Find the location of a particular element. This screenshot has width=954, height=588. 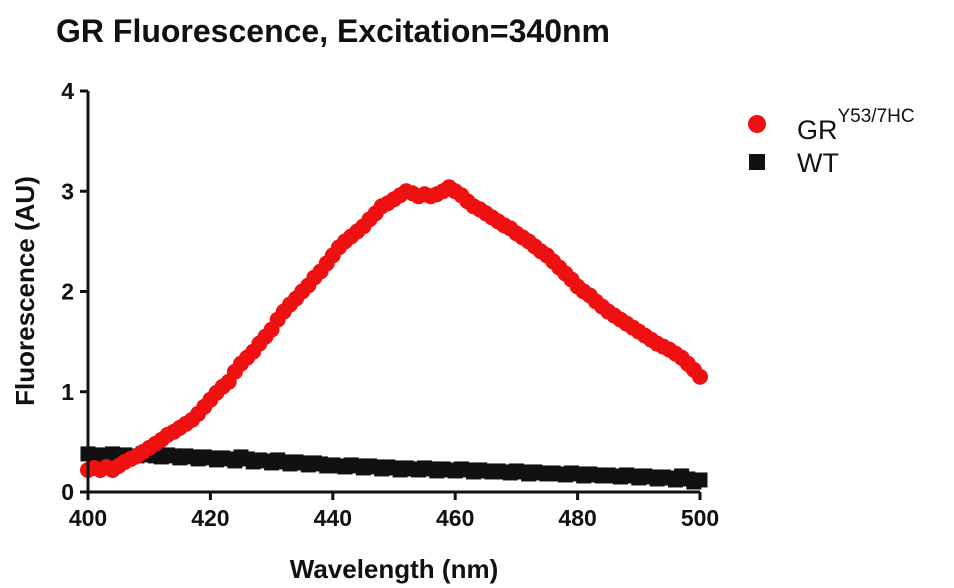

legend-marker-gr is located at coordinates (757, 124).